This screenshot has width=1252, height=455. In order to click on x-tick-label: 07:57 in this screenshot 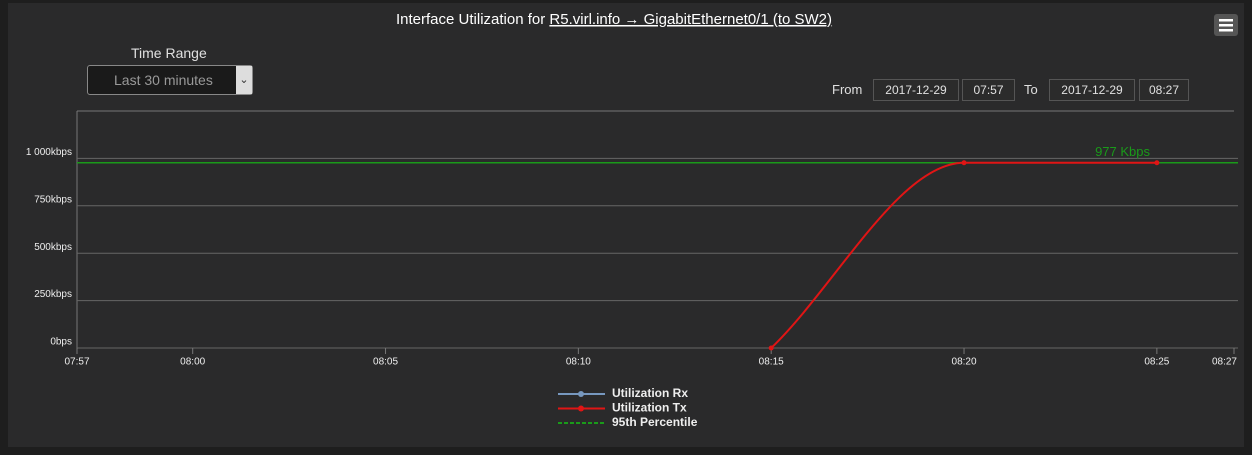, I will do `click(76, 362)`.